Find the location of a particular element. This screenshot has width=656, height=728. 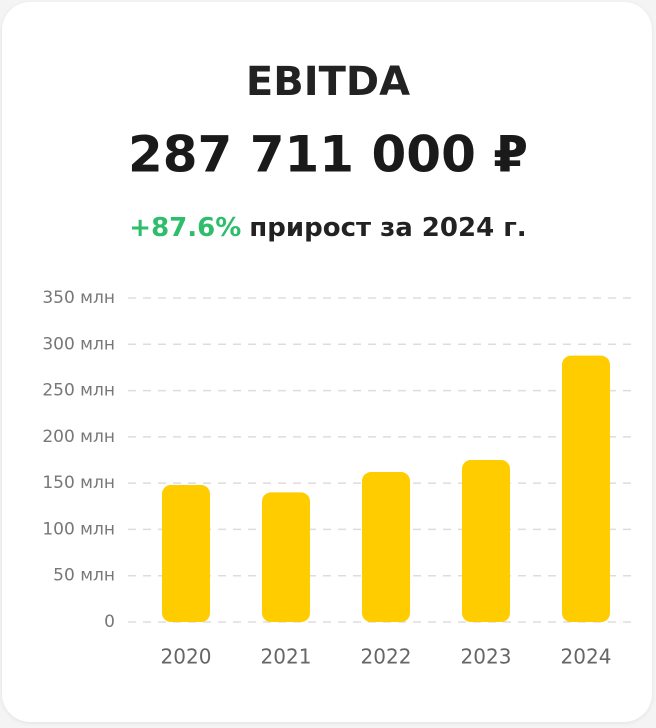

chart-title: EBITDA is located at coordinates (328, 82).